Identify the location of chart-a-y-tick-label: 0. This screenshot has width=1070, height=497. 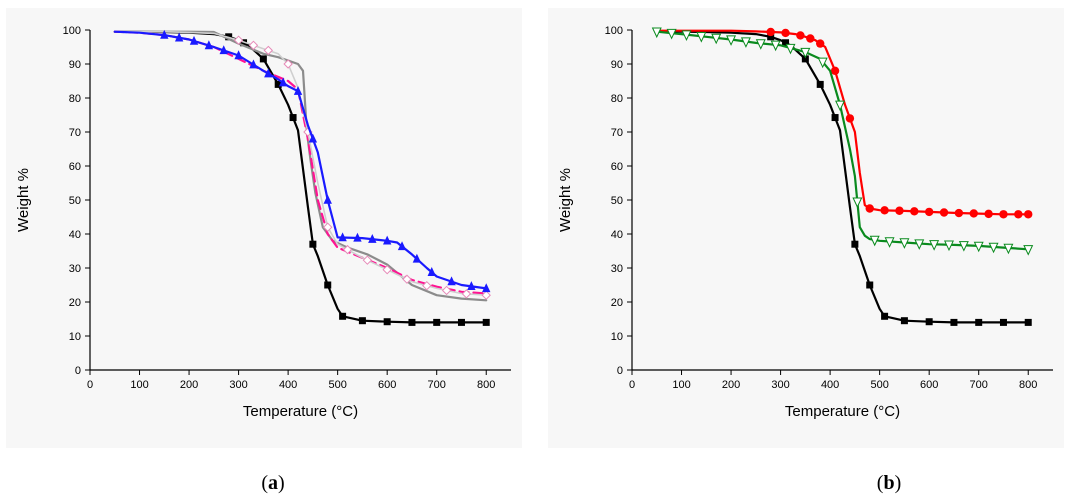
(78, 371).